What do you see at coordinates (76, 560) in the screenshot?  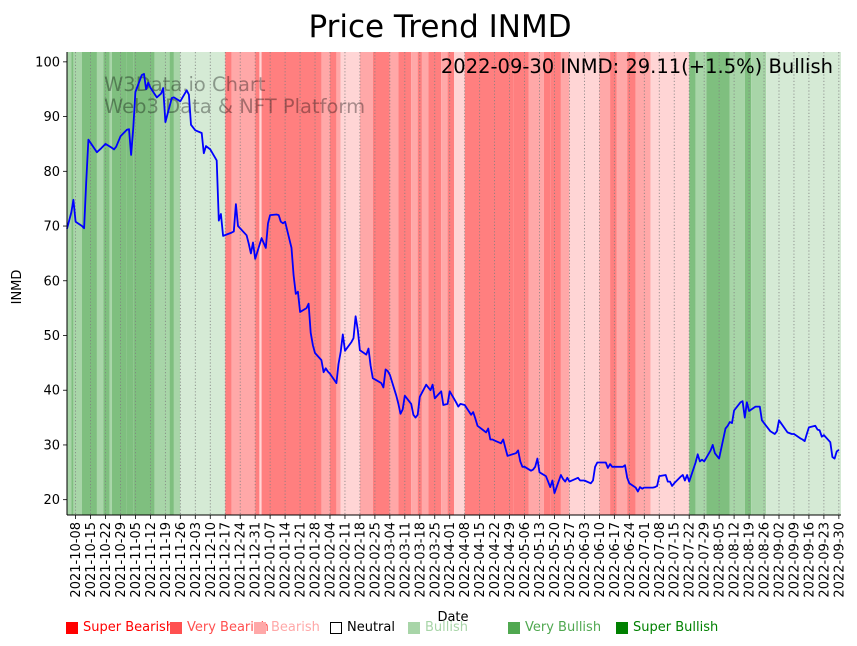 I see `x-tick-label: 2021-10-08` at bounding box center [76, 560].